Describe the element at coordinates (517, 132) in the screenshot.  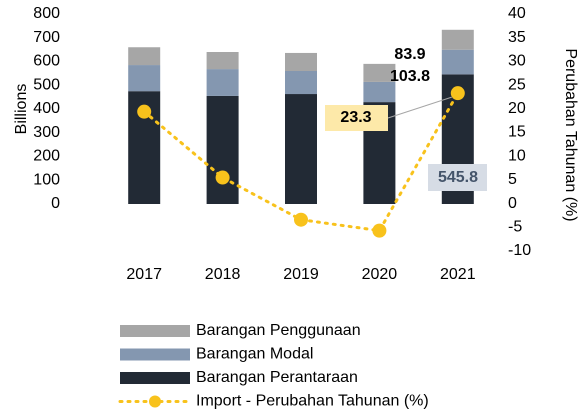
I see `y2-tick-label: 15` at that location.